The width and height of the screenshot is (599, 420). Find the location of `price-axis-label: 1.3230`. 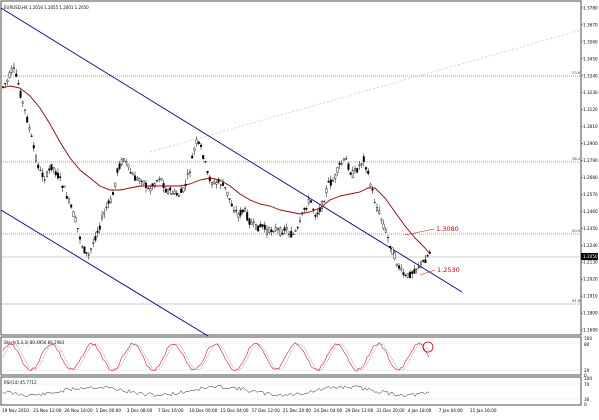

price-axis-label: 1.3230 is located at coordinates (590, 92).